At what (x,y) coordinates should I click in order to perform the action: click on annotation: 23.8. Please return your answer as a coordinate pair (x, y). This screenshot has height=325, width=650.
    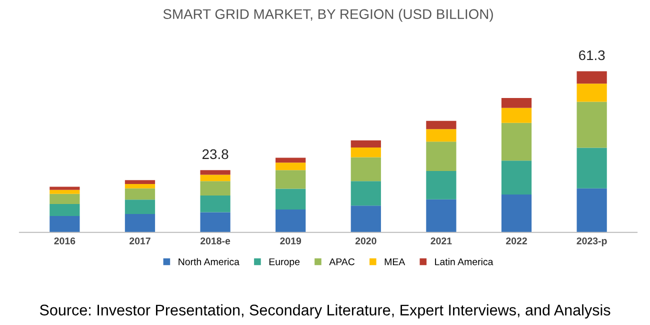
    Looking at the image, I should click on (215, 154).